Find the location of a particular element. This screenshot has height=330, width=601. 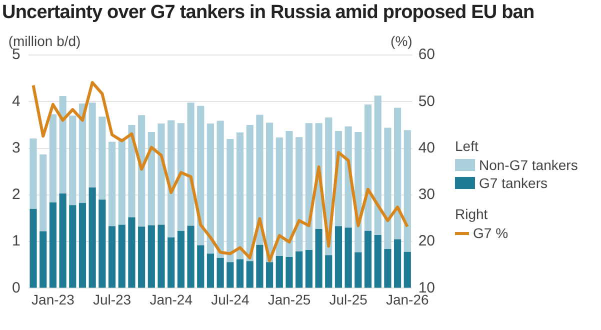

y2-tick-label: 50 is located at coordinates (427, 101).